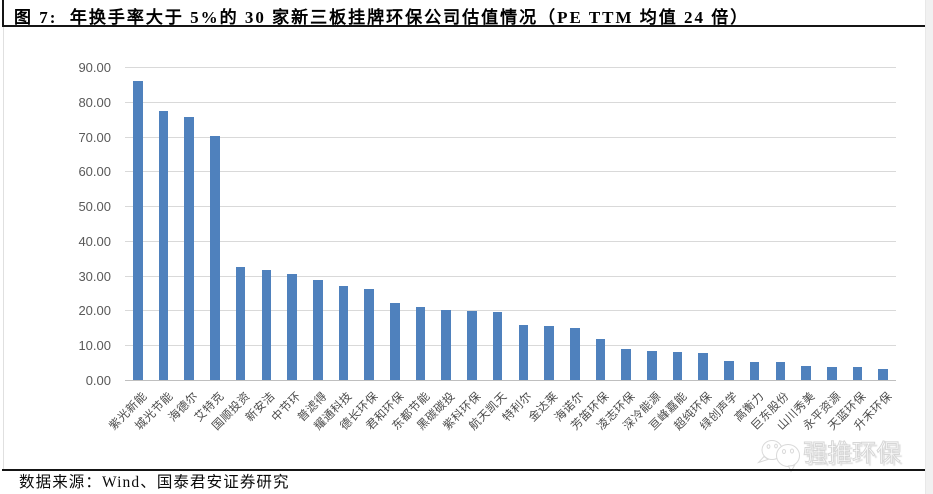  Describe the element at coordinates (154, 482) in the screenshot. I see `data-source-note: 数据来源：Wind、国泰君安证券研究` at that location.